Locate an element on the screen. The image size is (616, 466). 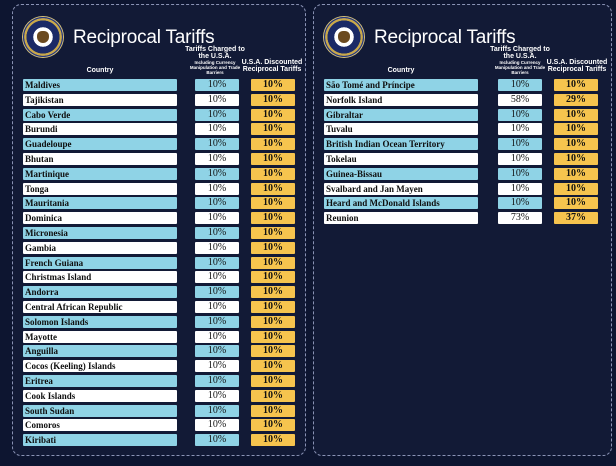
country-name: Gambia is located at coordinates (100, 247).